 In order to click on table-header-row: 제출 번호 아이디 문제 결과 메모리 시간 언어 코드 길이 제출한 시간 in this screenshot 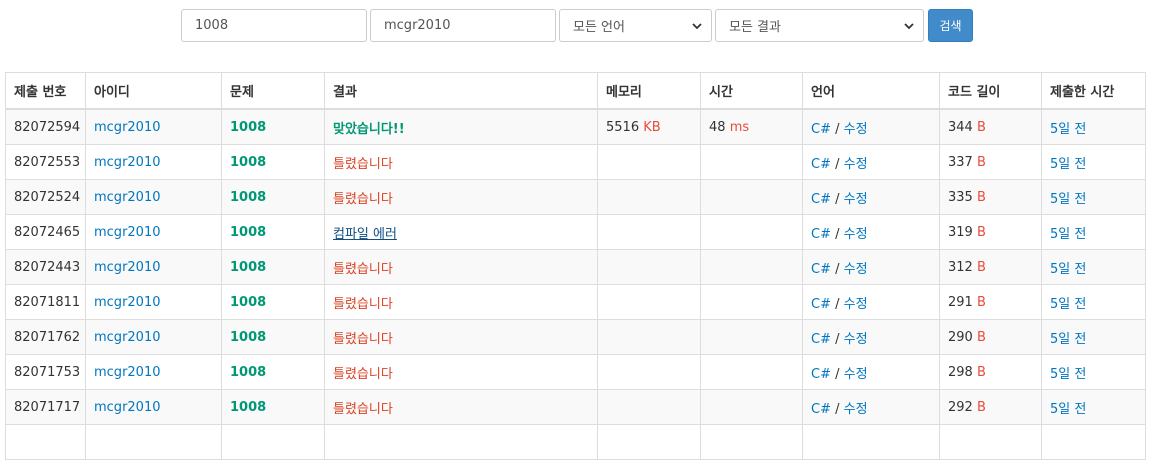, I will do `click(575, 91)`.